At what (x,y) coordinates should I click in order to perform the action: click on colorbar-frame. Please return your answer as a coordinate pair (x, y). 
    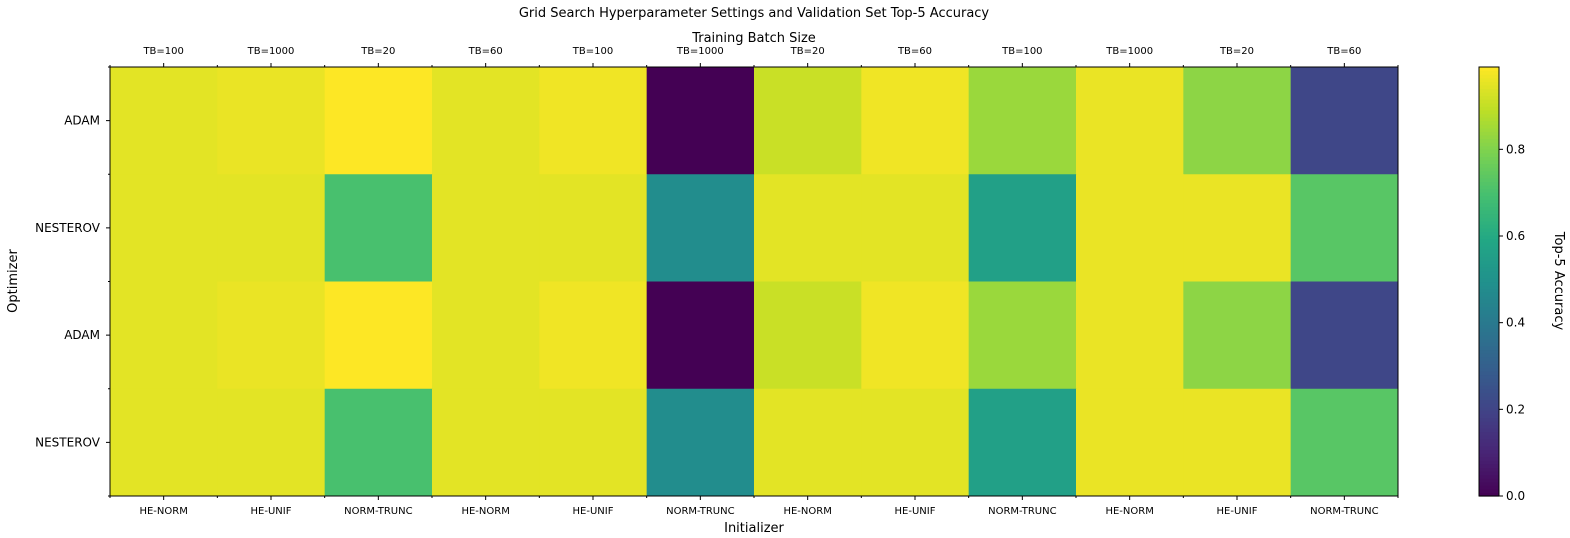
    Looking at the image, I should click on (1489, 281).